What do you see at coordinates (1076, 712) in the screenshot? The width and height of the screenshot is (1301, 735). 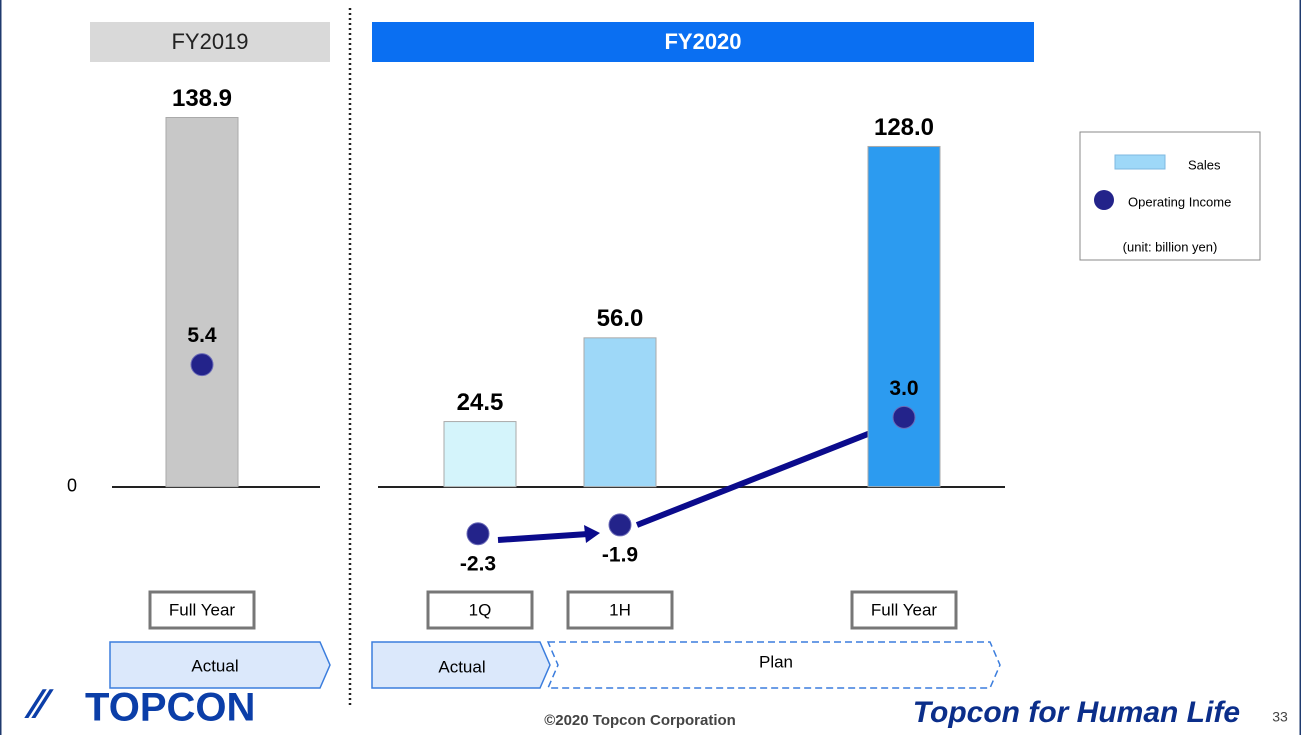 I see `tagline: Topcon for Human Life` at bounding box center [1076, 712].